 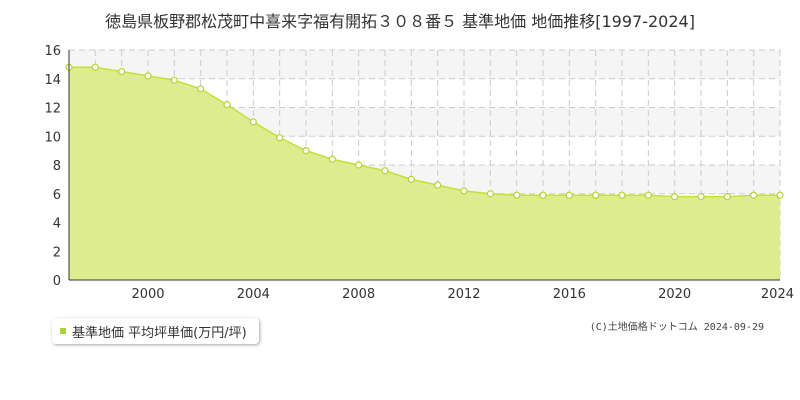 What do you see at coordinates (674, 294) in the screenshot?
I see `x-tick-label: 2020` at bounding box center [674, 294].